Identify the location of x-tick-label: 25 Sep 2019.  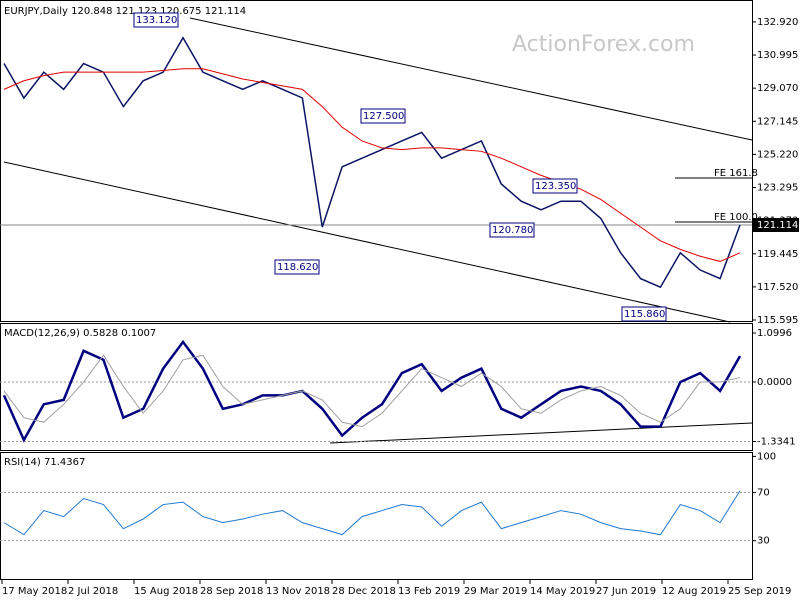
(759, 591).